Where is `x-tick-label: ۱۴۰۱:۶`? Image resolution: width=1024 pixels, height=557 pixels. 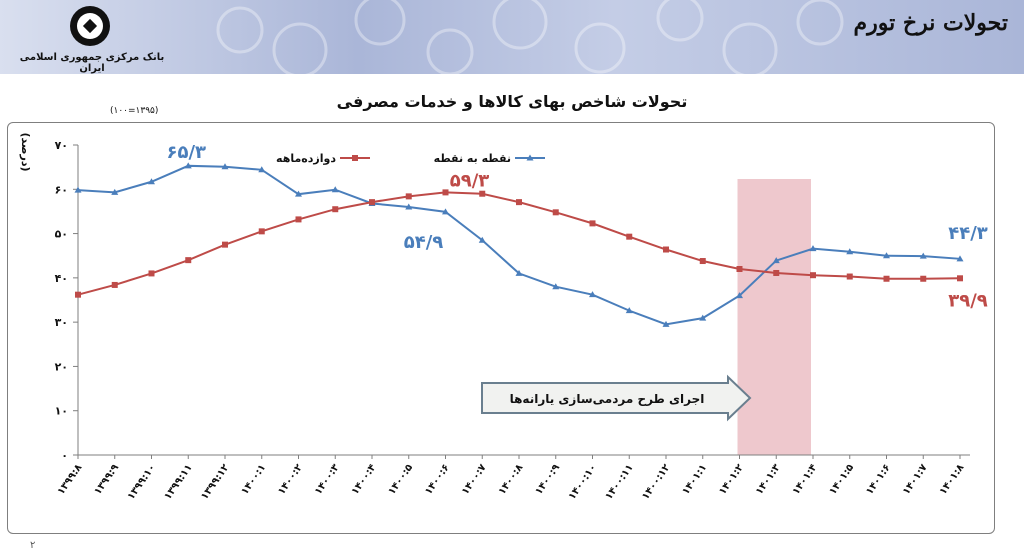
x-tick-label: ۱۴۰۱:۶ is located at coordinates (878, 479).